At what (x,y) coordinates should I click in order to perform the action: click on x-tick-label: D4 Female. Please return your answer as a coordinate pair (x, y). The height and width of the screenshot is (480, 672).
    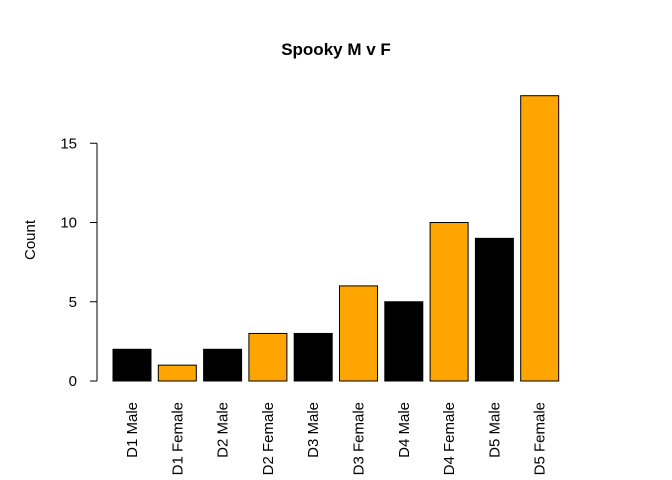
    Looking at the image, I should click on (449, 438).